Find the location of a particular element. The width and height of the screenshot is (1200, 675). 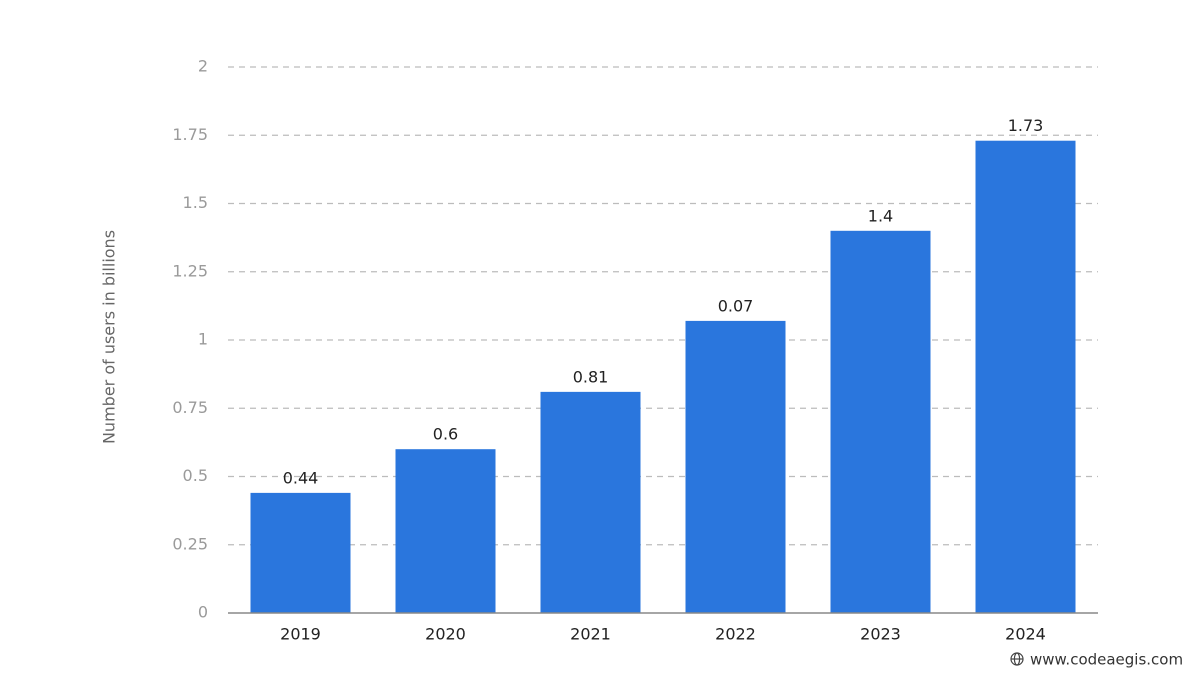

footer-icon is located at coordinates (1017, 659).